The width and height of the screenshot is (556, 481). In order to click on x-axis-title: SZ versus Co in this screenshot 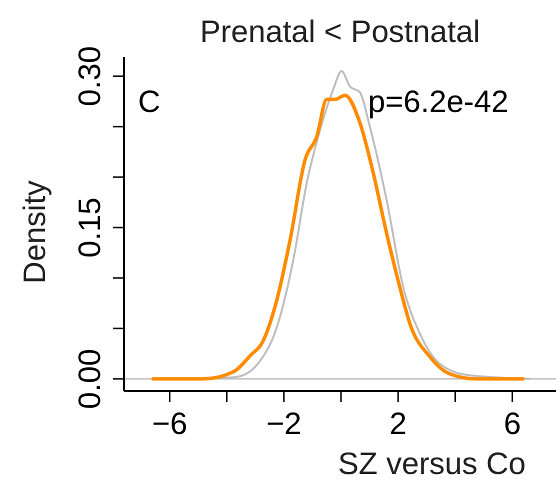, I will do `click(432, 463)`.